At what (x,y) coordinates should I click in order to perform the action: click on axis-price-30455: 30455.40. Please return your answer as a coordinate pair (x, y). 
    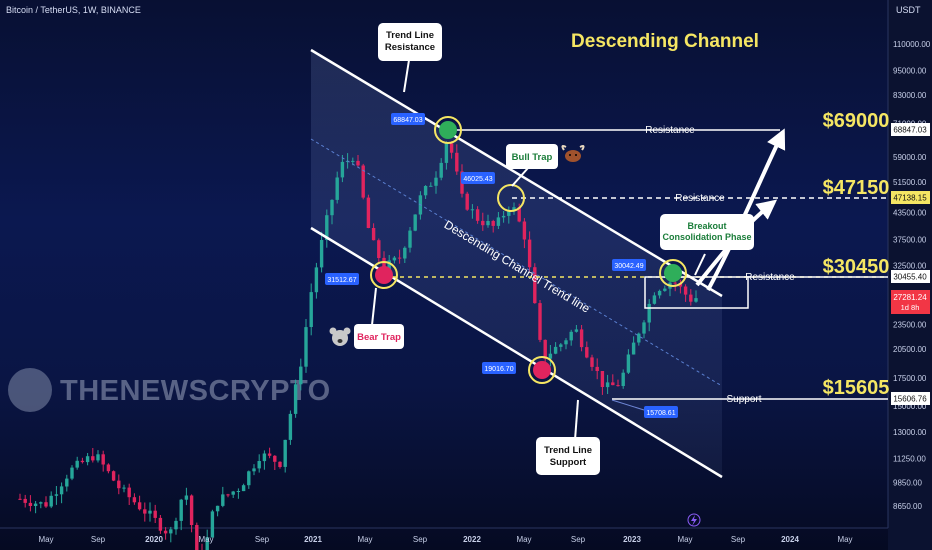
    Looking at the image, I should click on (910, 276).